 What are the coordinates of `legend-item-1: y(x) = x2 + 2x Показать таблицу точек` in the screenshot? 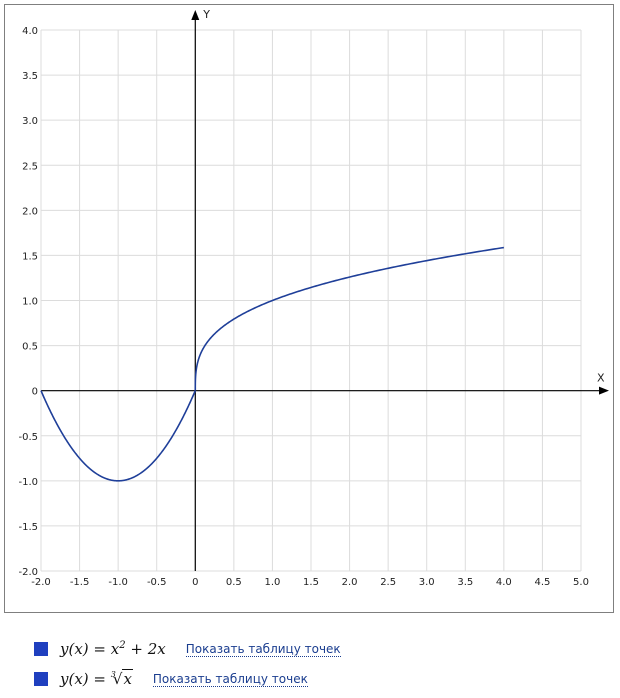 It's located at (187, 649).